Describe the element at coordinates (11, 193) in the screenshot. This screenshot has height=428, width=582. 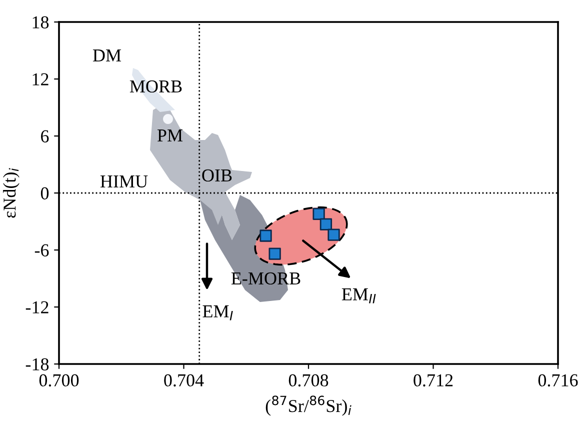
I see `y-axis-title: εNd(t)$_{i}$` at that location.